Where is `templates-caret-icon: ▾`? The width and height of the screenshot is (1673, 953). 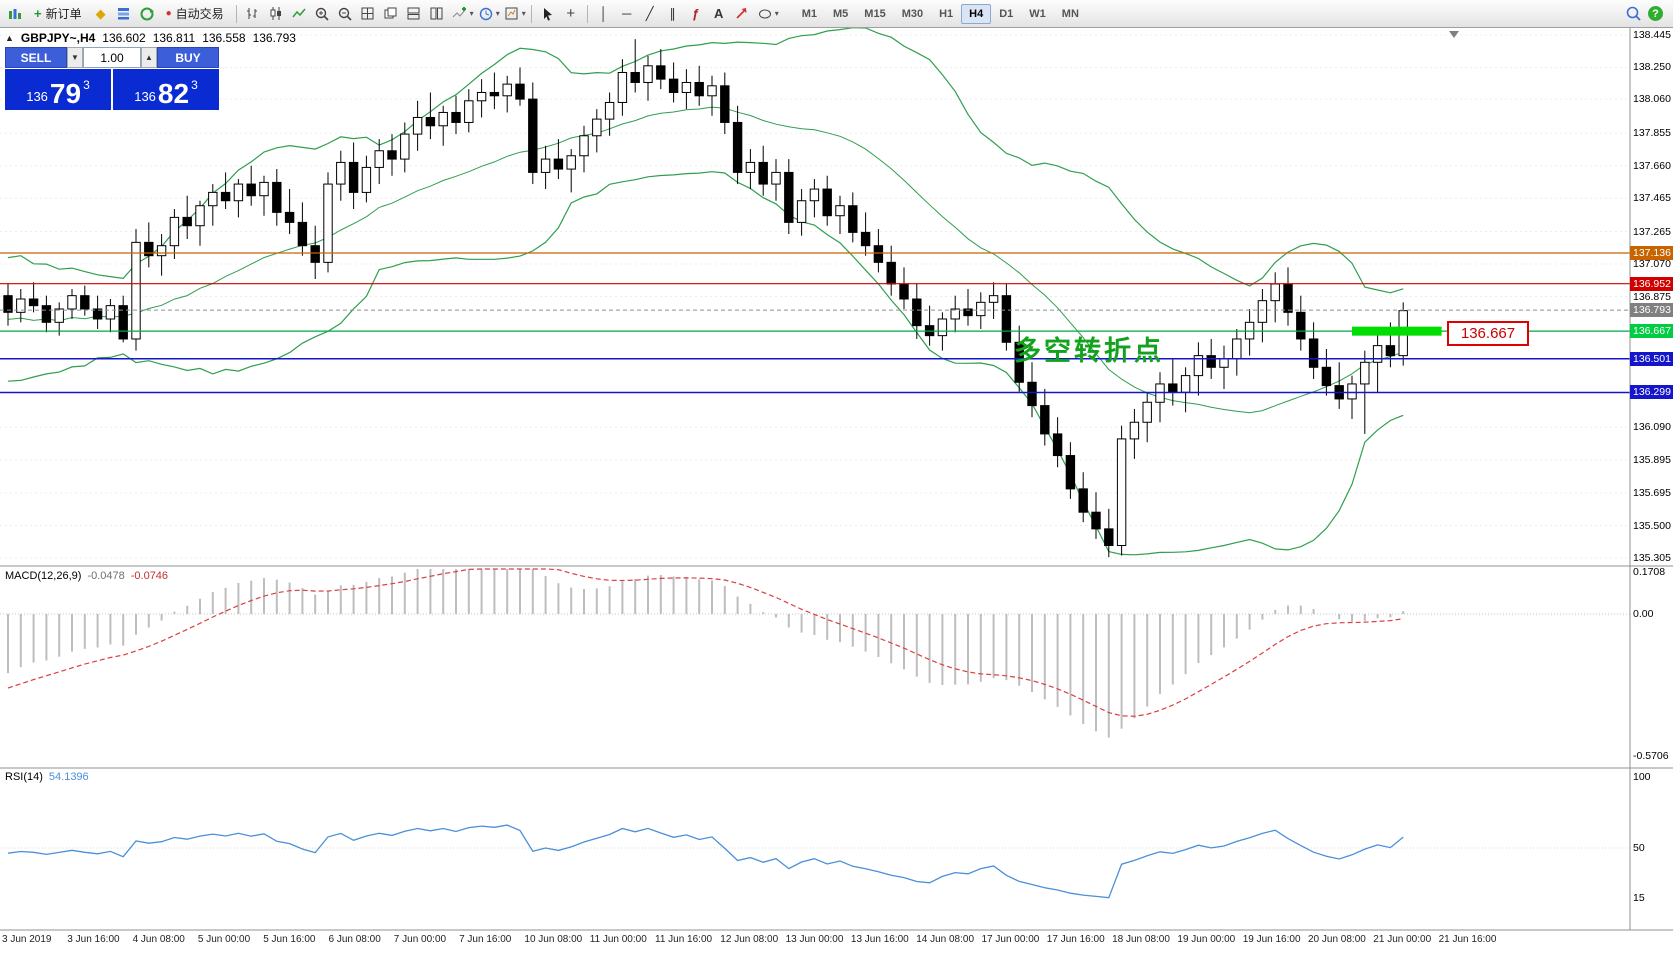 templates-caret-icon: ▾ is located at coordinates (523, 13).